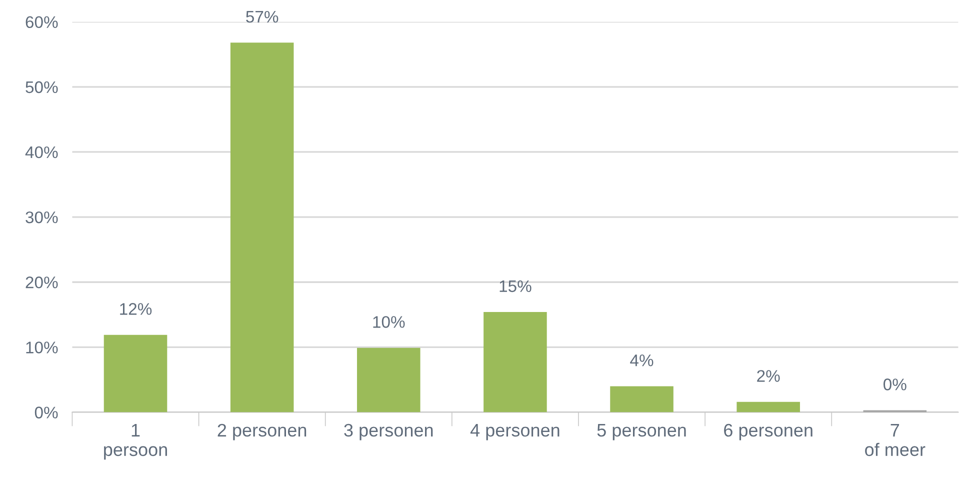  I want to click on y-tick-label: 40%, so click(41, 152).